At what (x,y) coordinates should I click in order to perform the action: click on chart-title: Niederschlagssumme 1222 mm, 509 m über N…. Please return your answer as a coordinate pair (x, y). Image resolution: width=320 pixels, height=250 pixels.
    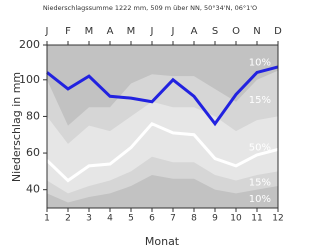
    Looking at the image, I should click on (150, 8).